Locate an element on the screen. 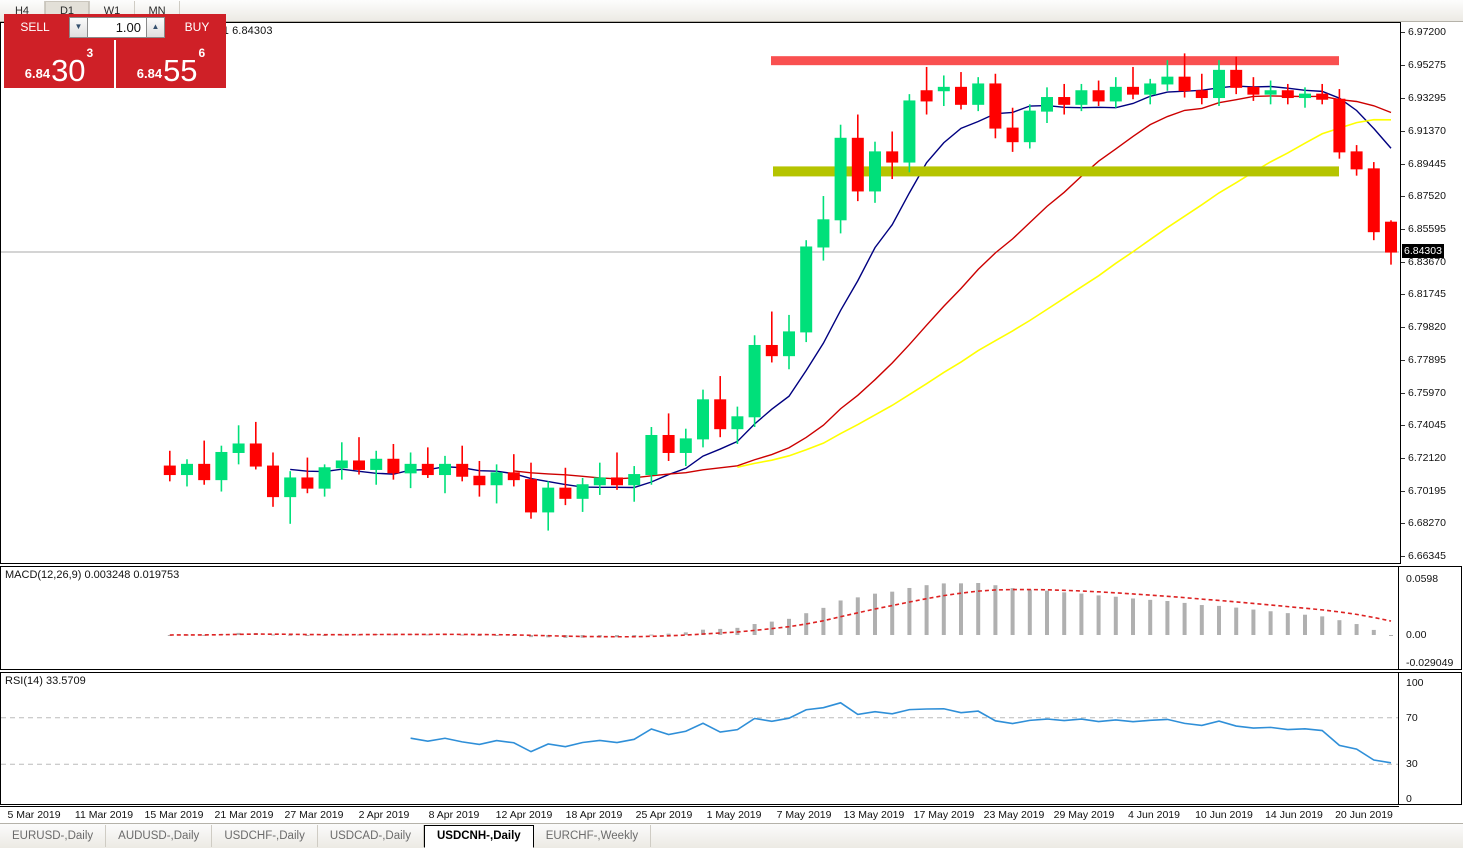  price-axis-label: 6.93295 is located at coordinates (1427, 98).